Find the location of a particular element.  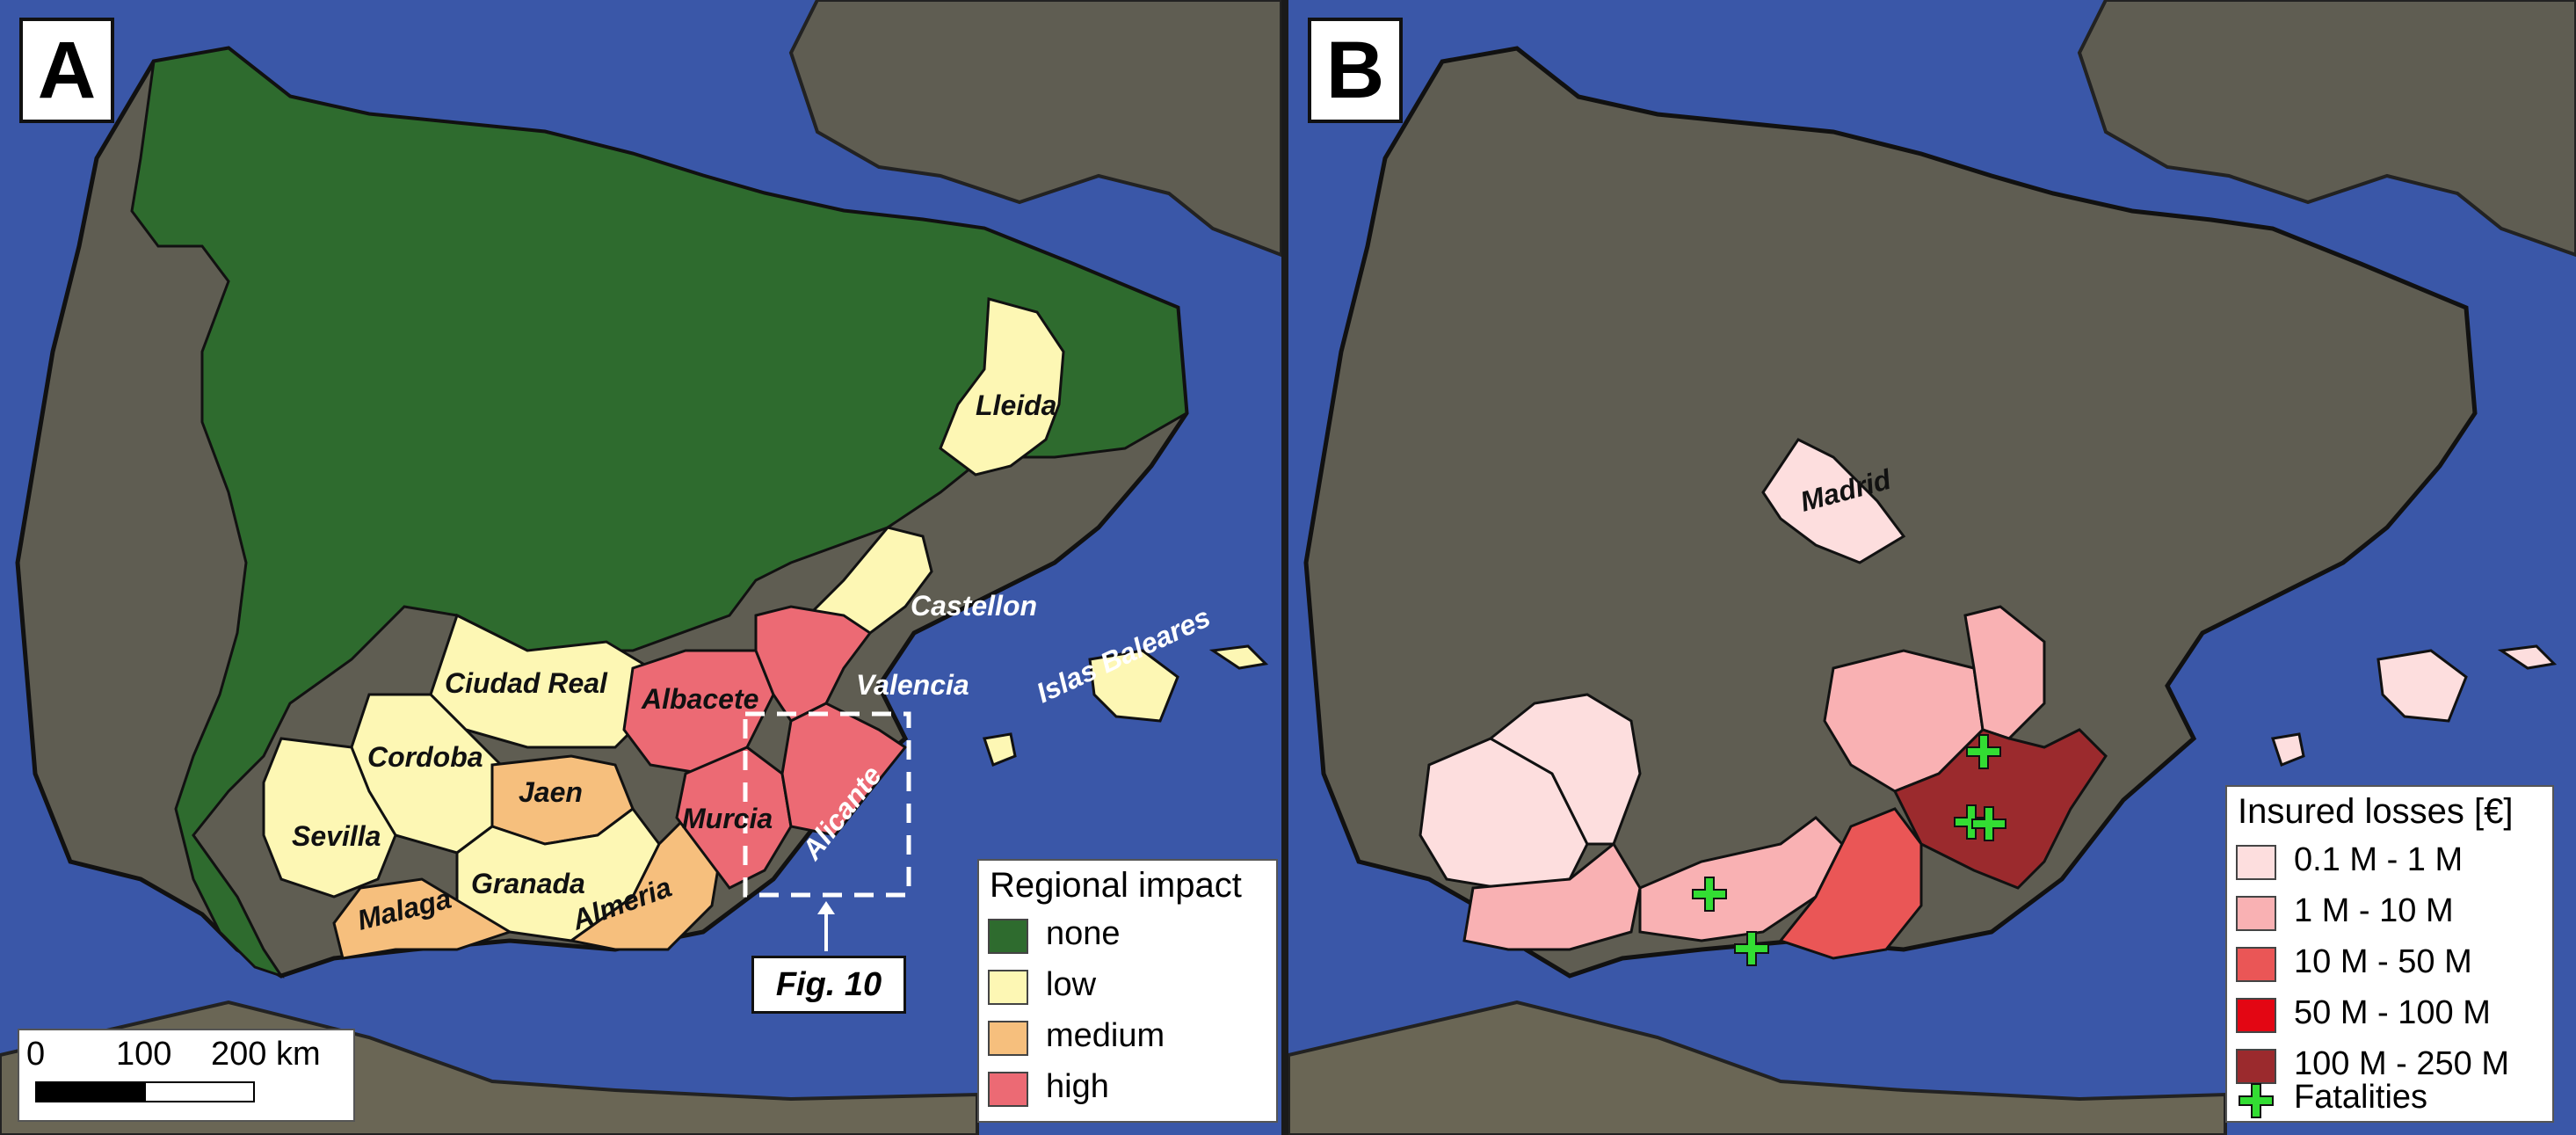

province-murcia-alicante-b is located at coordinates (2000, 809).